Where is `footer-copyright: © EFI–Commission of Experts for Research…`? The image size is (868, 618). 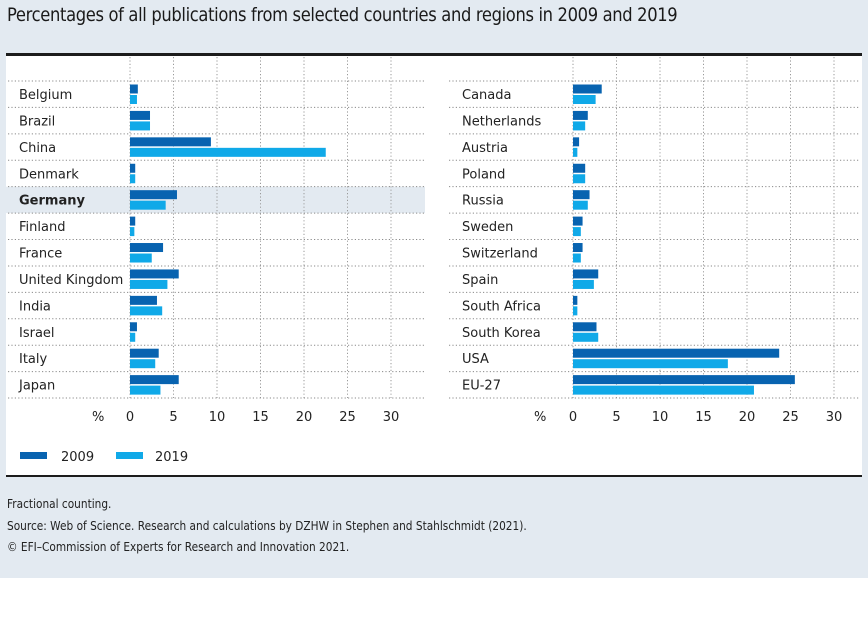
footer-copyright: © EFI–Commission of Experts for Research… is located at coordinates (178, 547).